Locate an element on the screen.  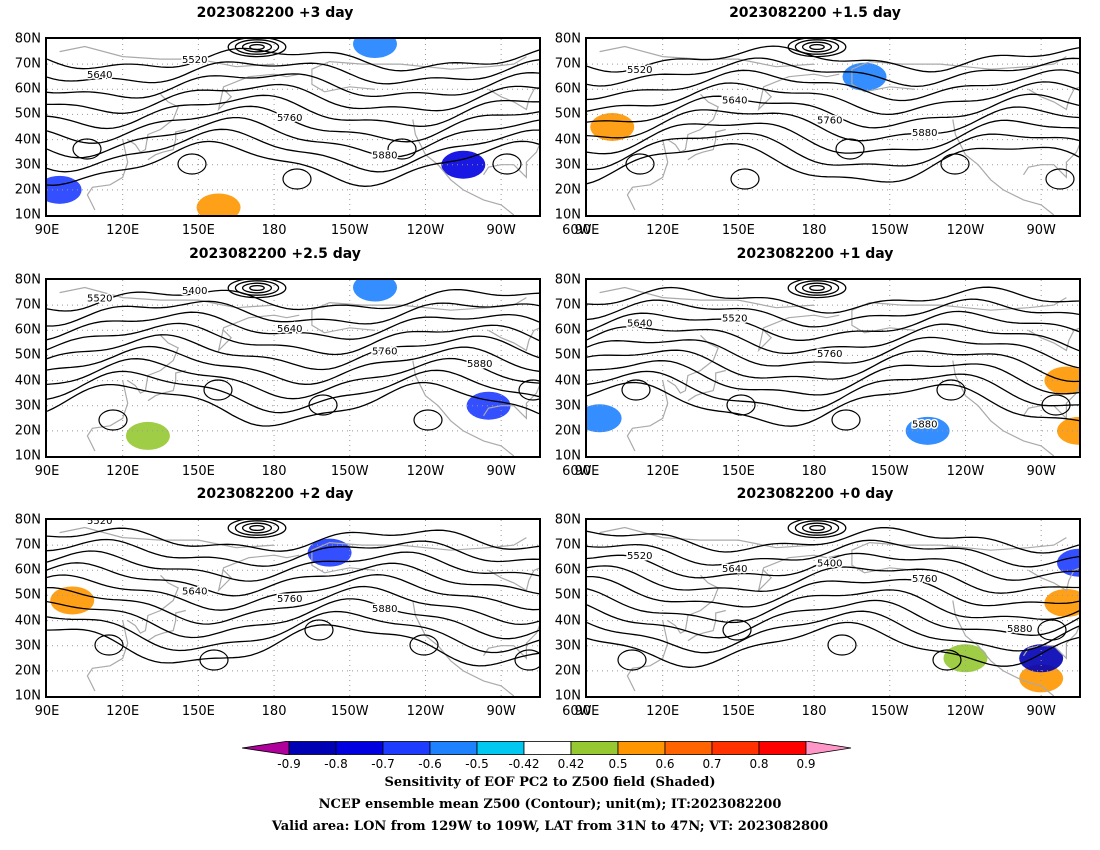
map-svg: 5520 5640 5760 5880 is located at coordinates (293, 608).